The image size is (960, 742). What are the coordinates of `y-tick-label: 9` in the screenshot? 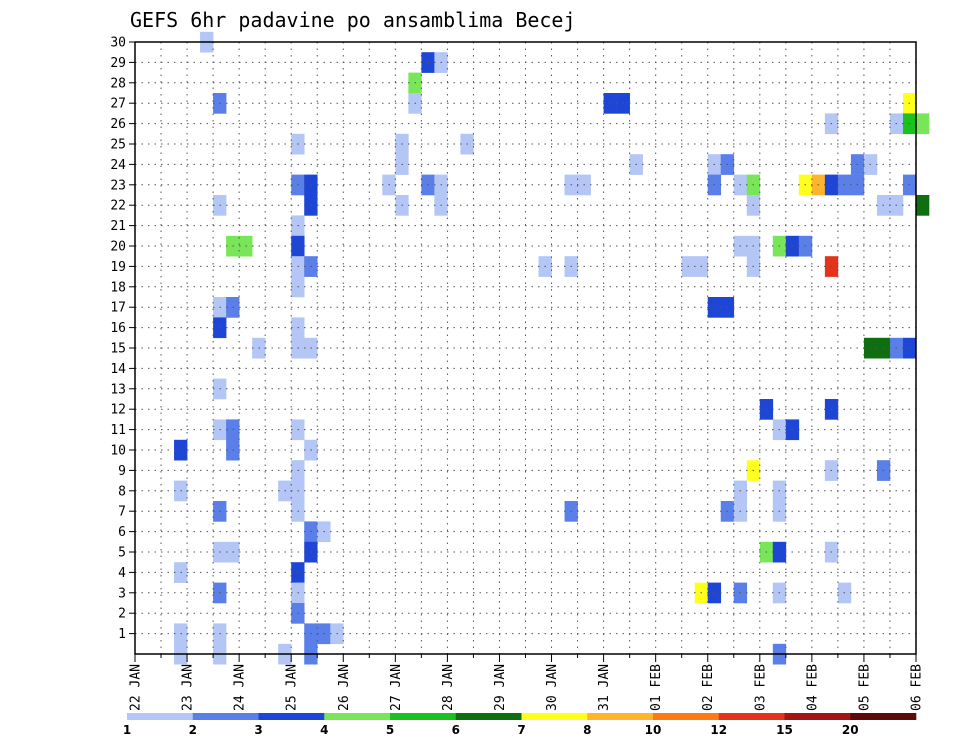 It's located at (122, 471).